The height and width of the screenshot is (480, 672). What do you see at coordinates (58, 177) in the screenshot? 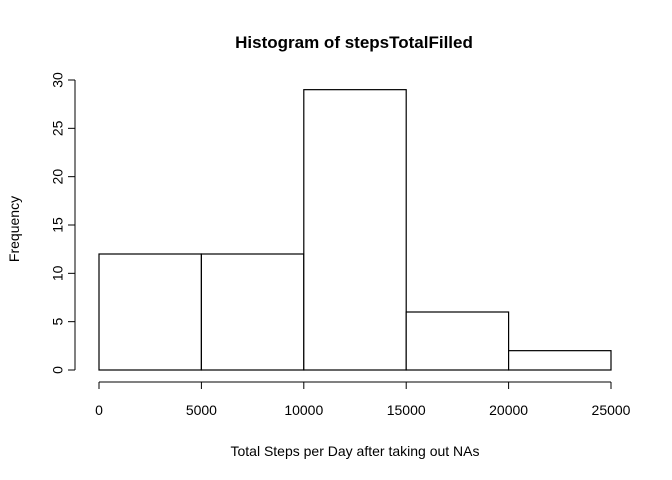
I see `y-tick-label-4: 20` at bounding box center [58, 177].